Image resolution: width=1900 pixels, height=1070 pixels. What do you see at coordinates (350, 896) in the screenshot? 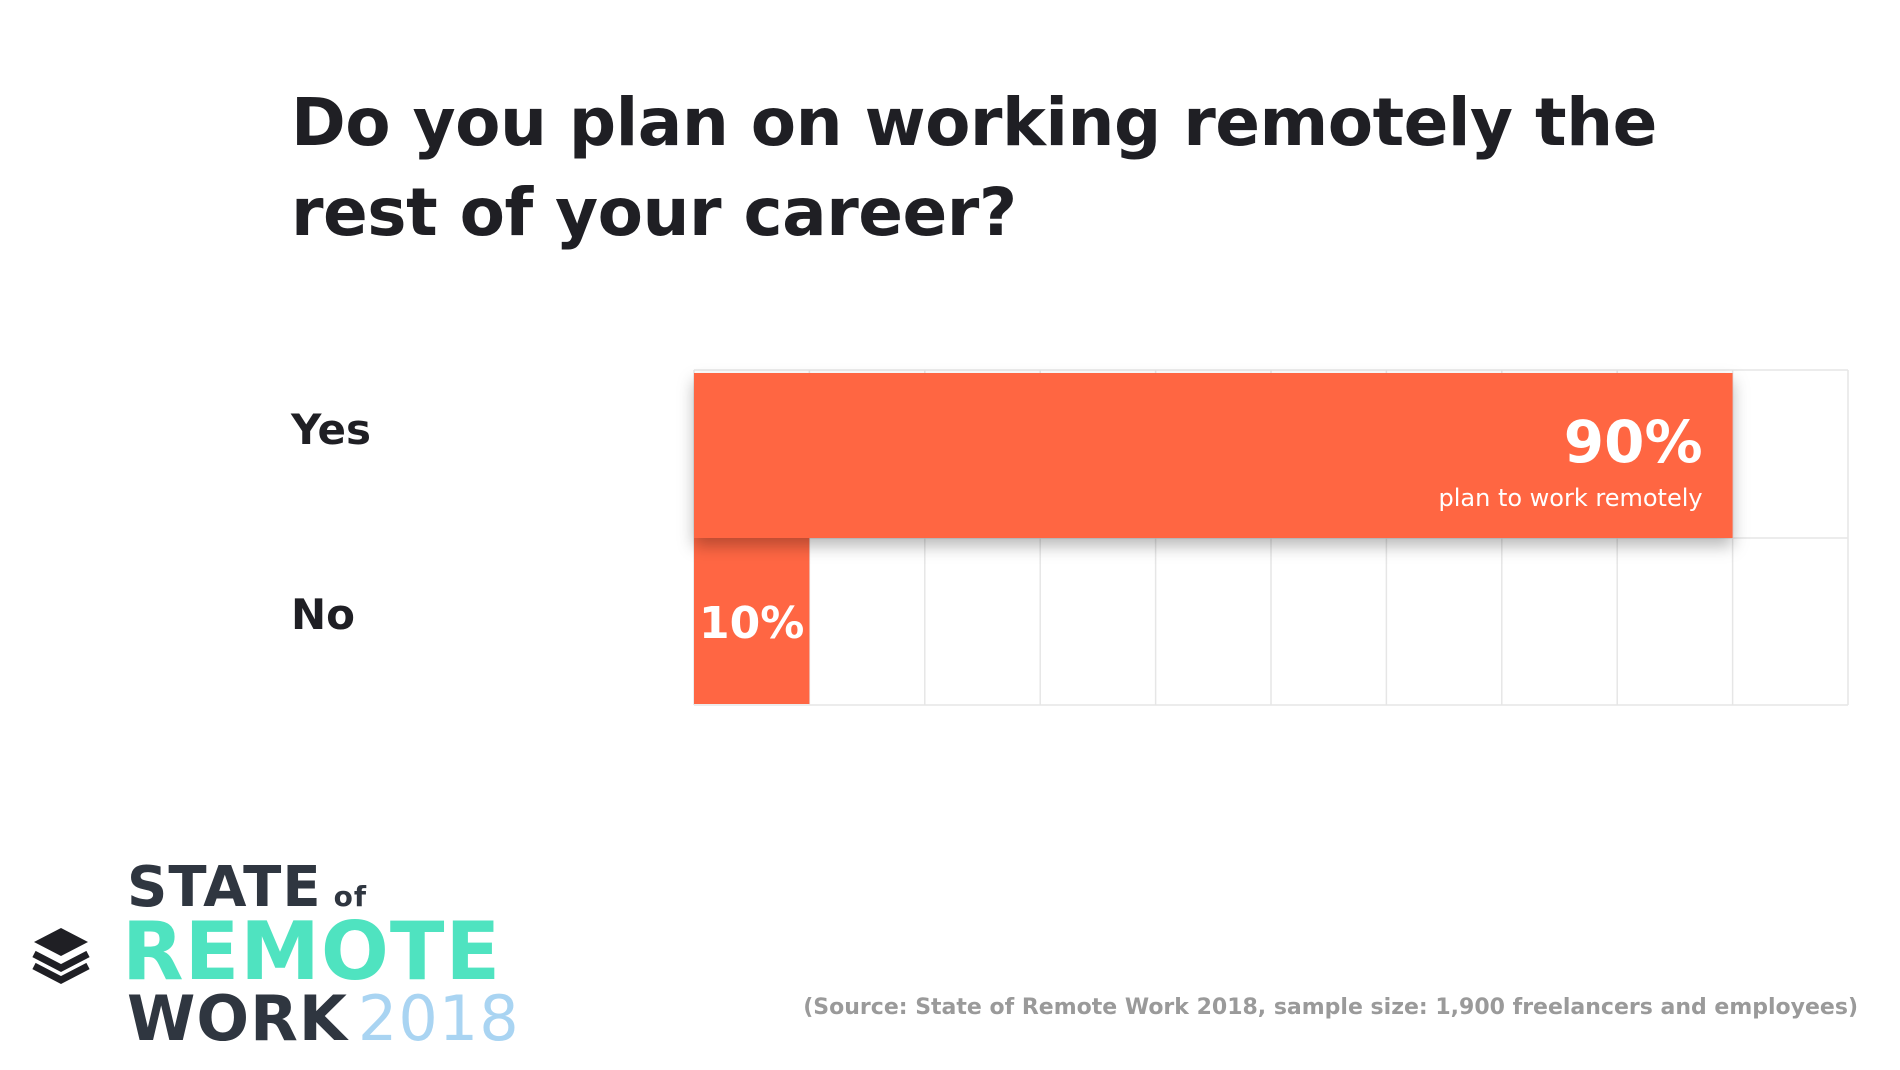
I see `logo-of: of` at bounding box center [350, 896].